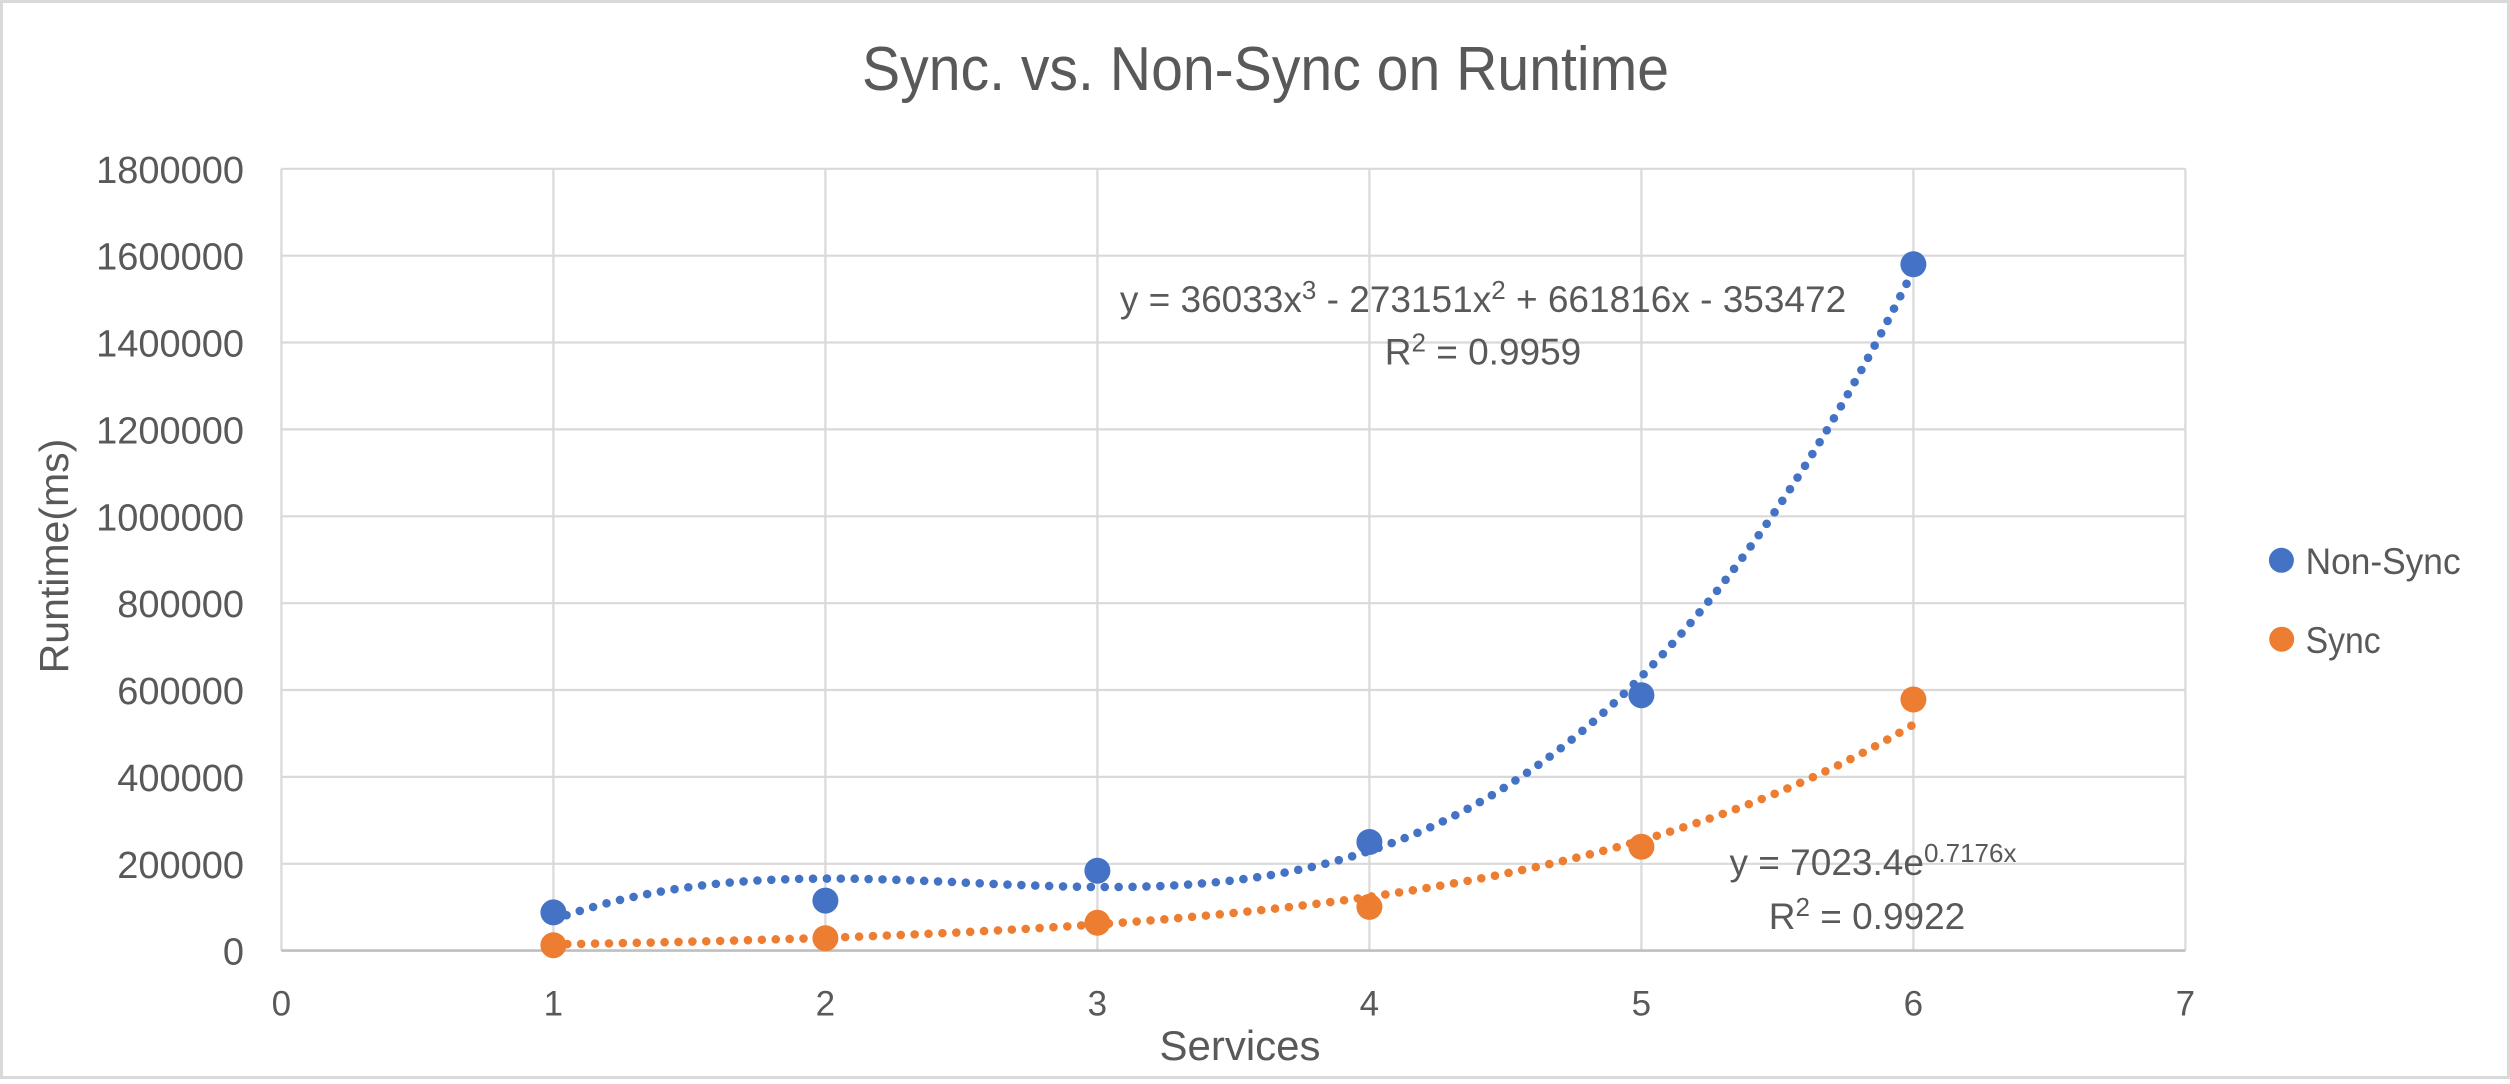 This screenshot has width=2510, height=1084. Describe the element at coordinates (170, 171) in the screenshot. I see `svg-text: 1800000` at that location.